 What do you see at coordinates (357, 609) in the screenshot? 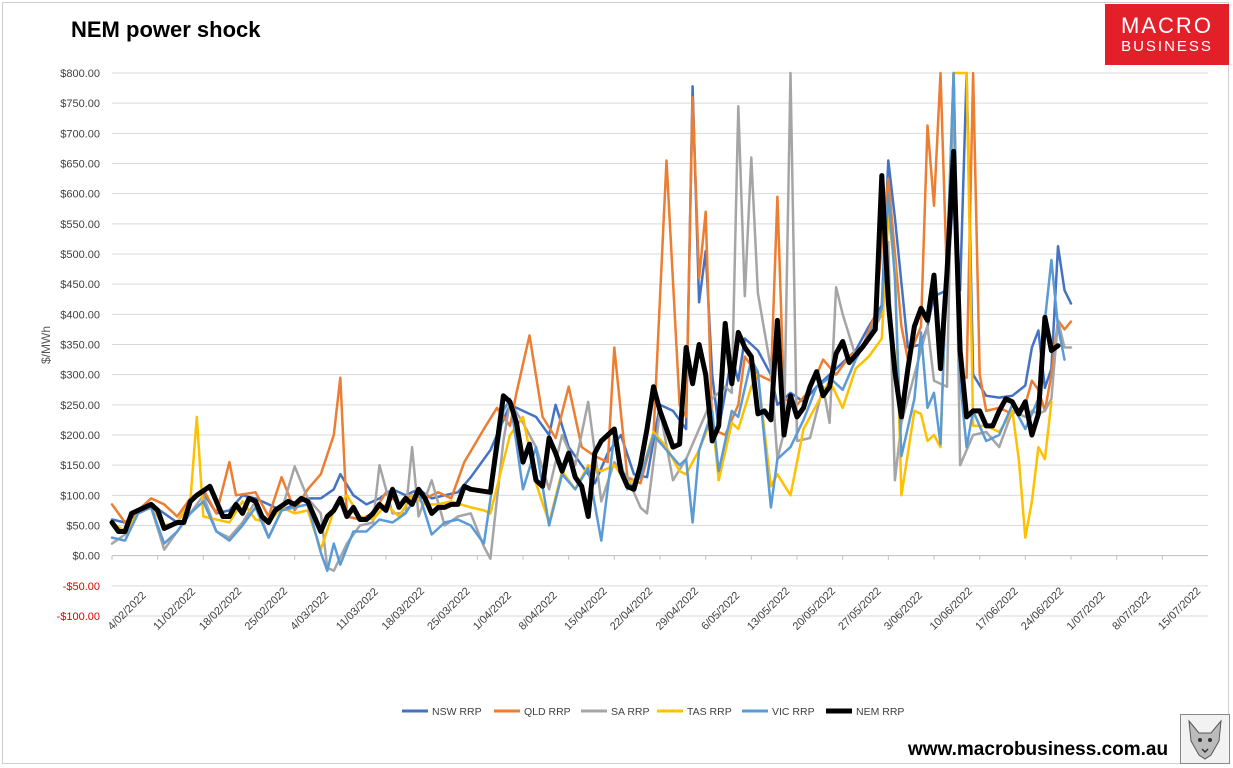
I see `x-tick-label: 11/03/2022` at bounding box center [357, 609].